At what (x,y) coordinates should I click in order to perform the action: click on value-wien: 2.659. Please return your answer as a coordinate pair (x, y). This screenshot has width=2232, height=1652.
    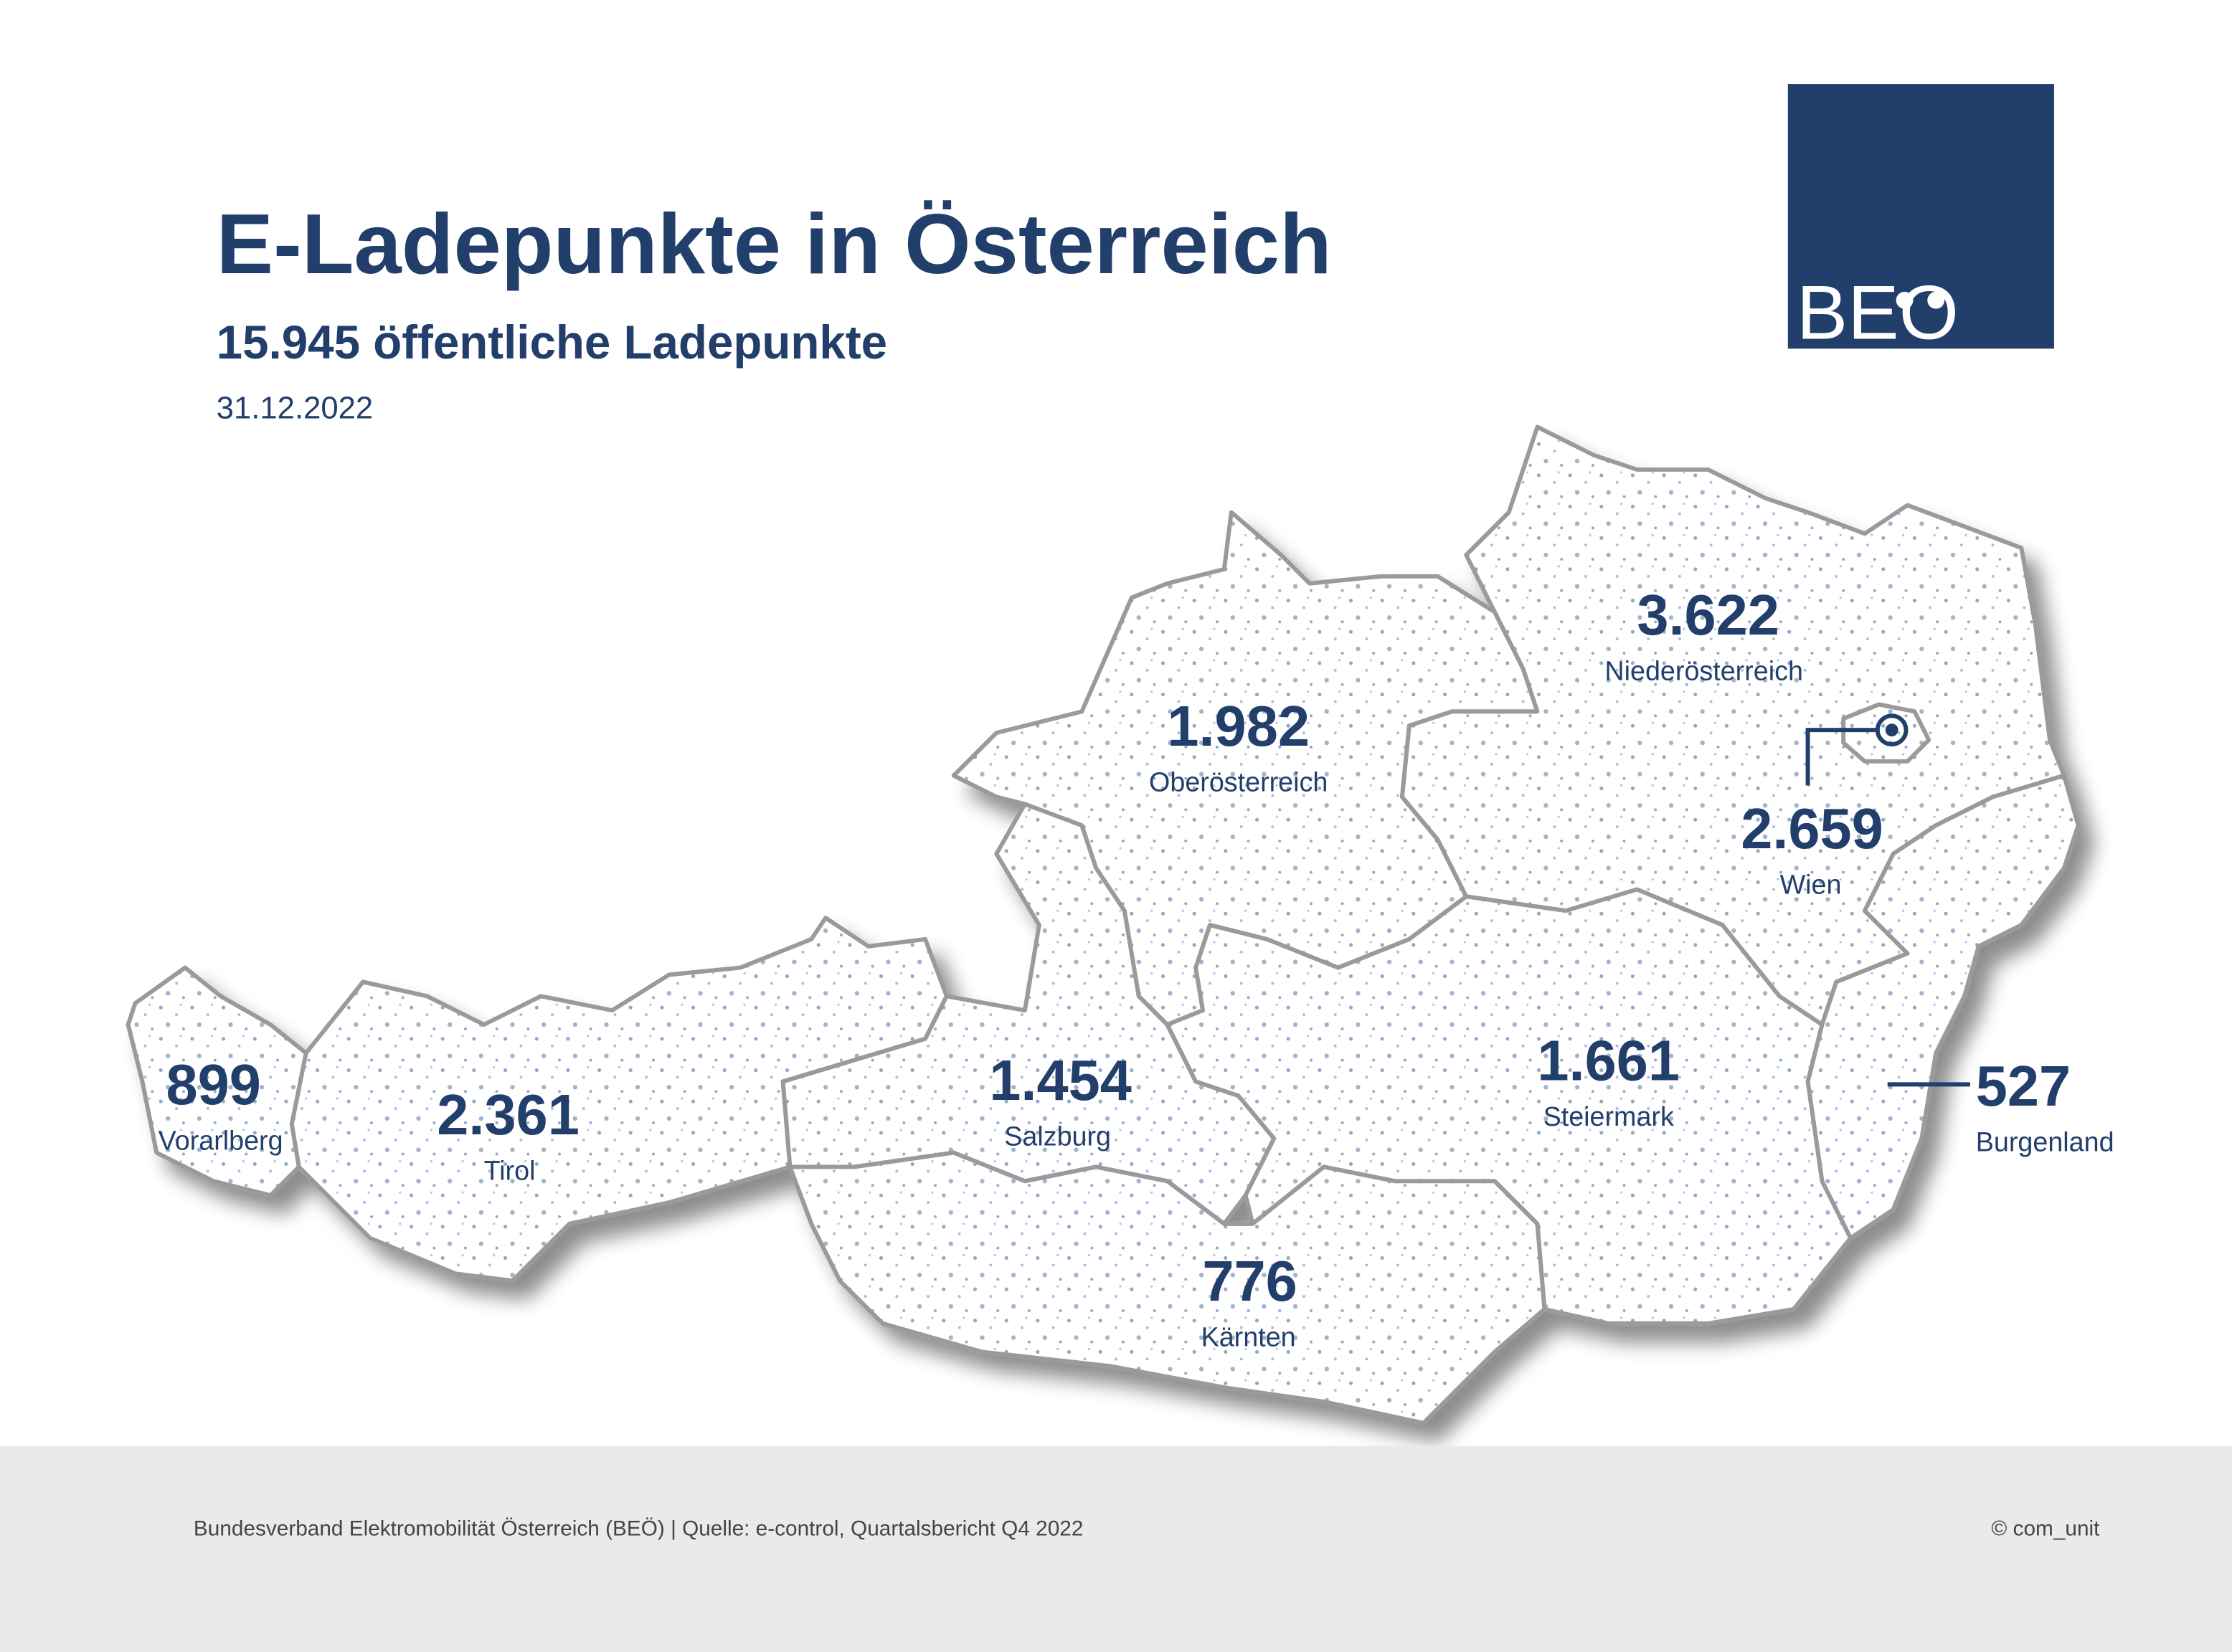
    Looking at the image, I should click on (1812, 828).